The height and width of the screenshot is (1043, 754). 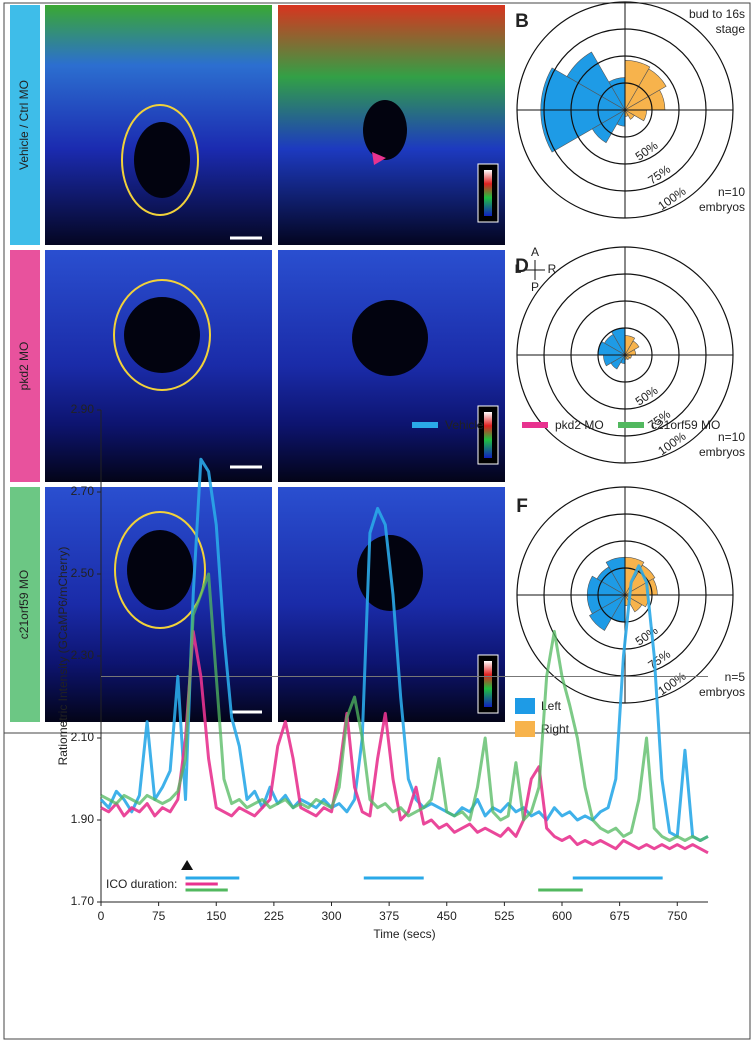 What do you see at coordinates (331, 916) in the screenshot?
I see `x-tick-label: 300` at bounding box center [331, 916].